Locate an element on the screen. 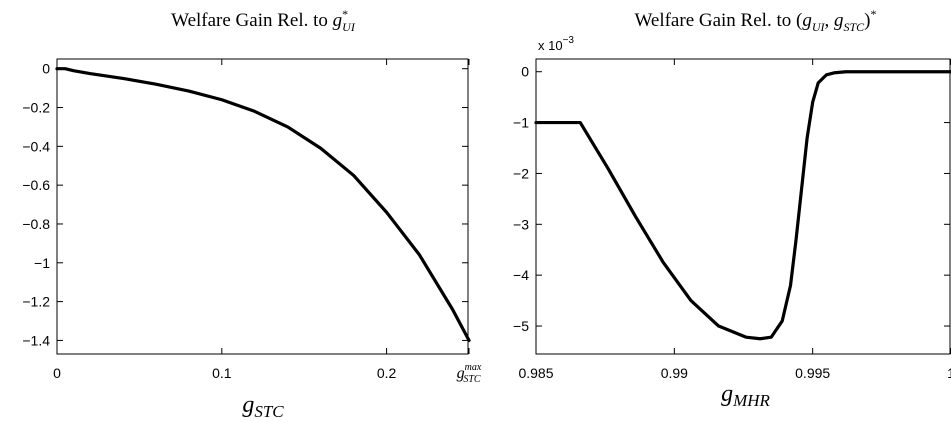 The height and width of the screenshot is (422, 951). y-tick-label: −1.2 is located at coordinates (36, 302).